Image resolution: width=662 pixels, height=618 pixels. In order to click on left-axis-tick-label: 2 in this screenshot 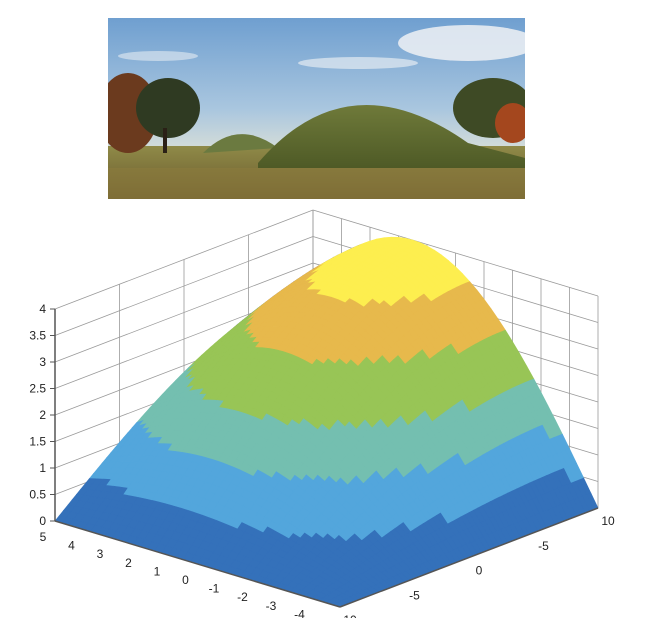, I will do `click(128, 563)`.